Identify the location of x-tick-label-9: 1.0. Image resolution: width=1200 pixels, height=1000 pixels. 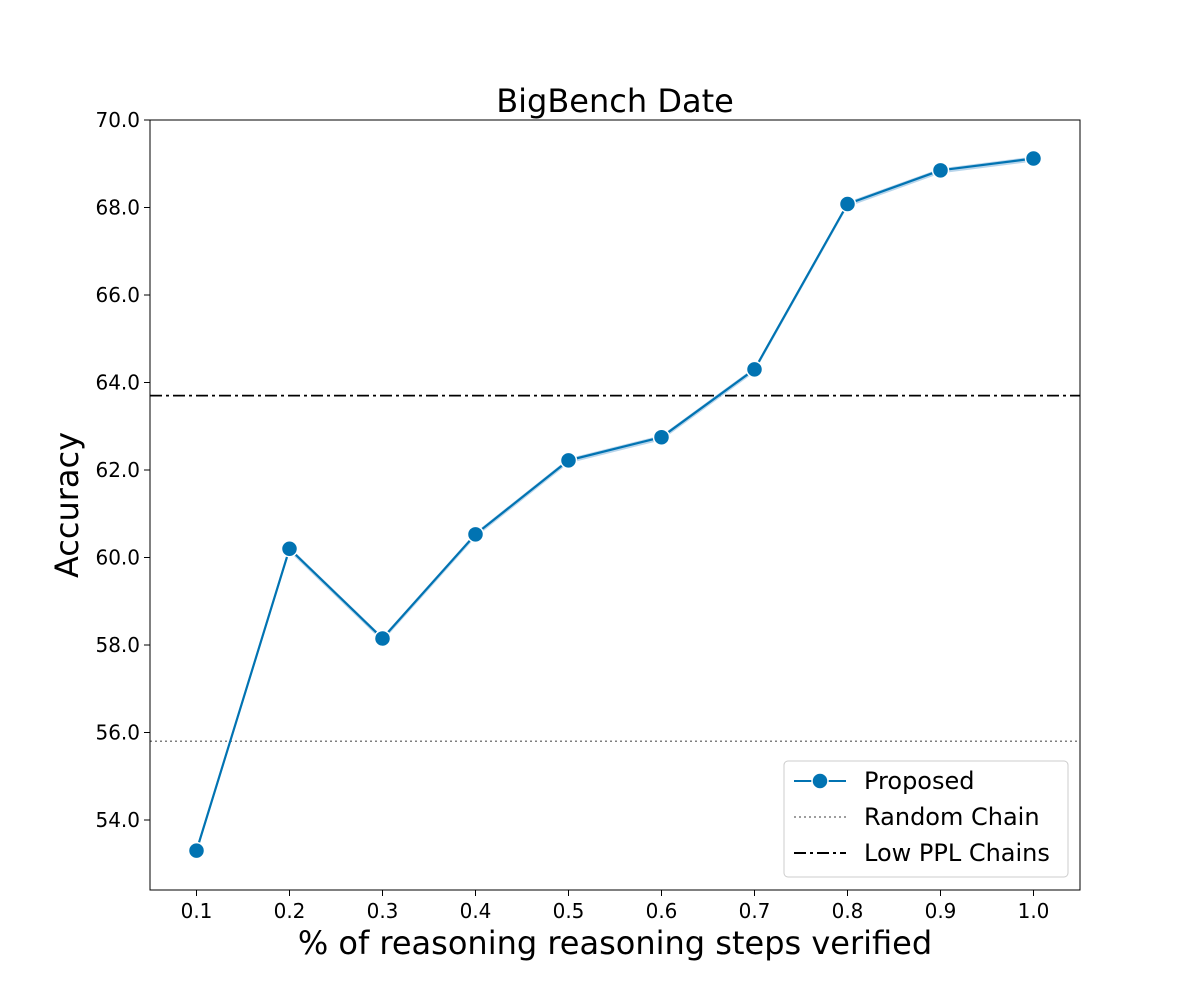
(1034, 911).